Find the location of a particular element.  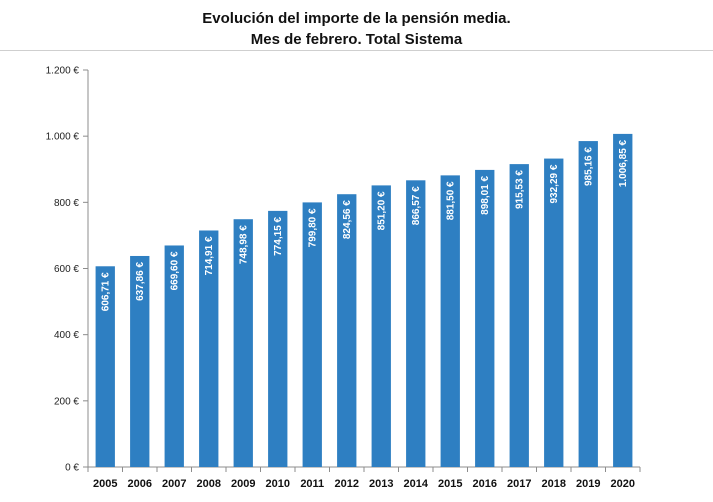

y-tick-label: 600 € is located at coordinates (66, 269).